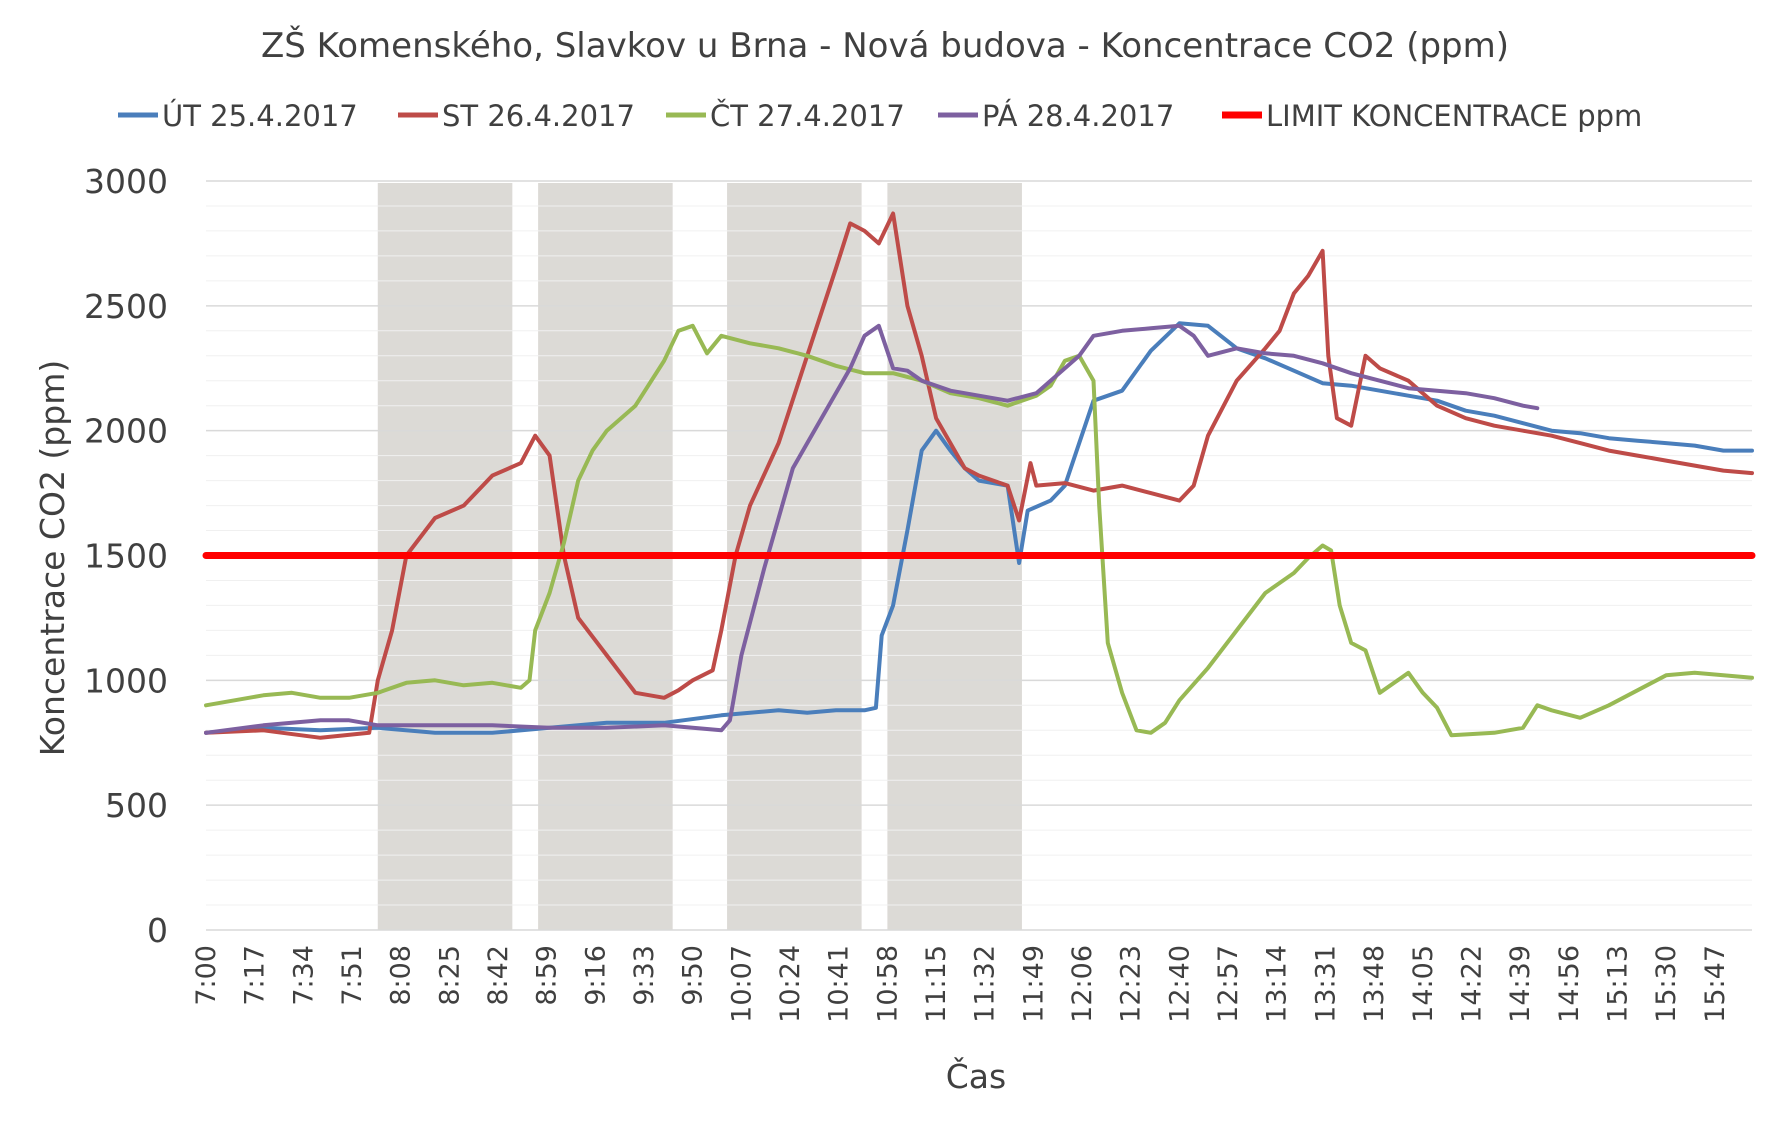 This screenshot has width=1770, height=1123. Describe the element at coordinates (807, 116) in the screenshot. I see `legend-label-ct-27-4-2017: ČT 27.4.2017` at that location.